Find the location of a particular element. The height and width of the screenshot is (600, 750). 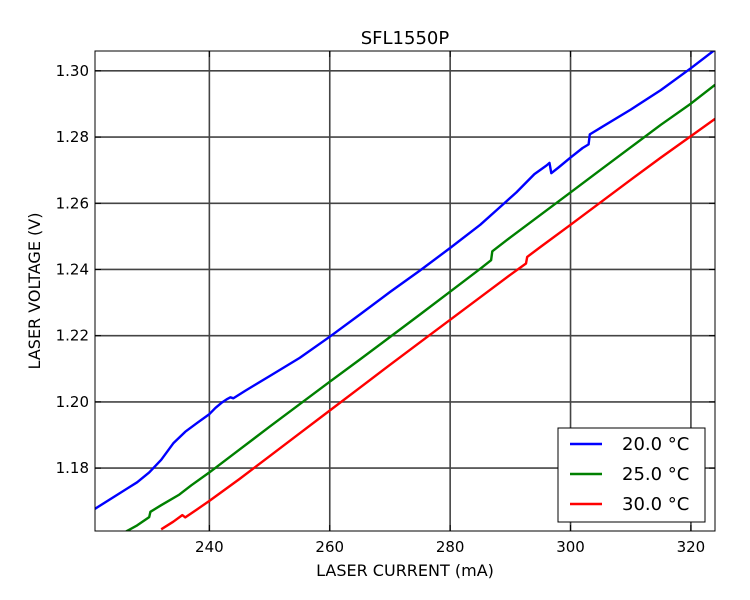

y-tick-label: 1.22 is located at coordinates (72, 336).